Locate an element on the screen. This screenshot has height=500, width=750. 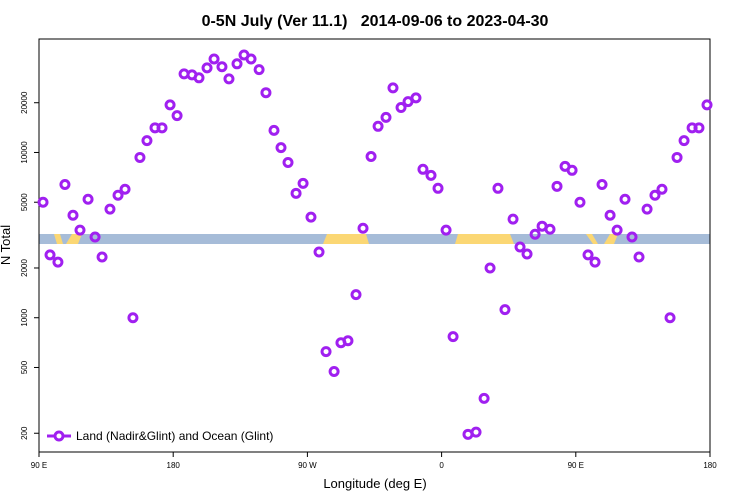
y-tick-label: 5000 is located at coordinates (24, 202).